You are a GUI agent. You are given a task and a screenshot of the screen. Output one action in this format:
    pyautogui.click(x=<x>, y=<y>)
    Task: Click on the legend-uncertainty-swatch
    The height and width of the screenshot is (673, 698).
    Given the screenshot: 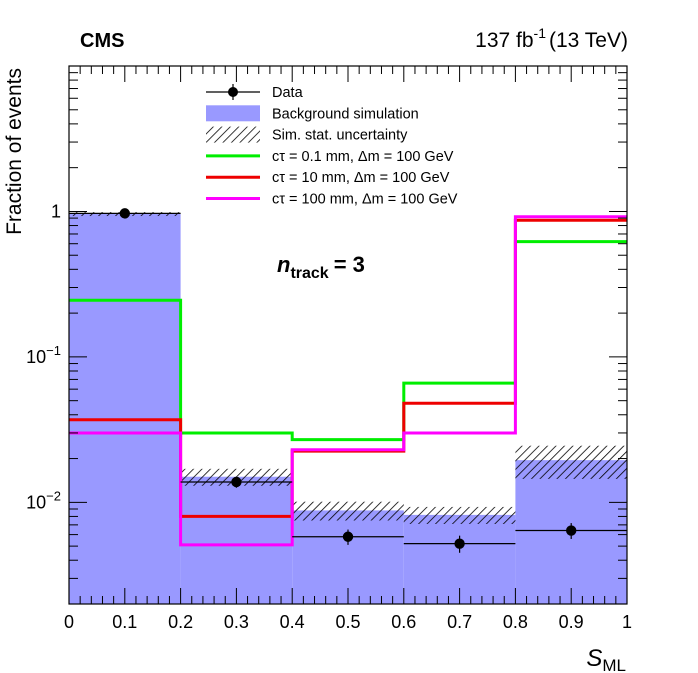 What is the action you would take?
    pyautogui.click(x=233, y=134)
    